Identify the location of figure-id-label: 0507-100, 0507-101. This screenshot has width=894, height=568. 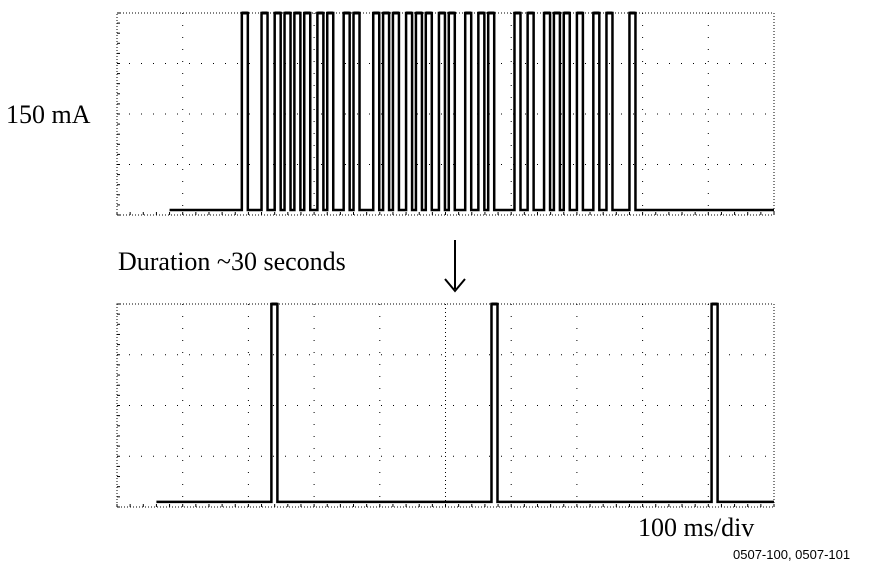
(792, 554).